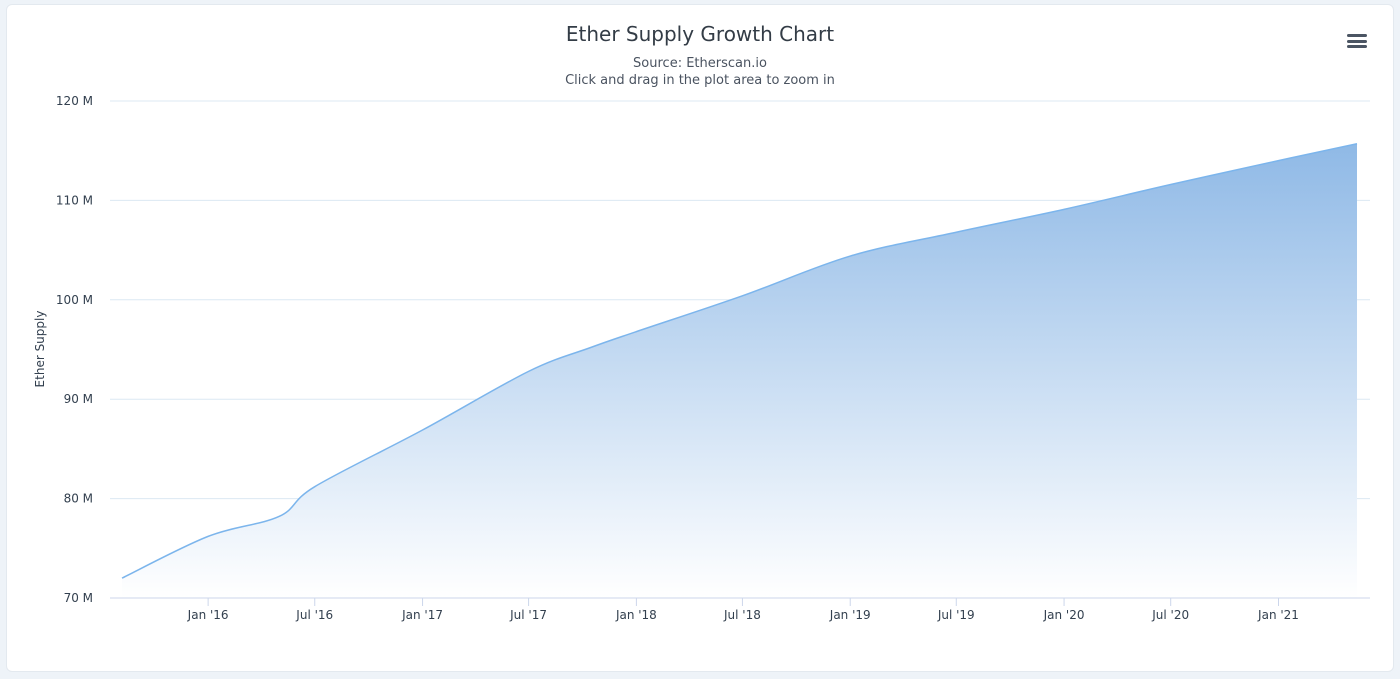 This screenshot has width=1400, height=679. What do you see at coordinates (78, 598) in the screenshot?
I see `y-tick-label: 70 M` at bounding box center [78, 598].